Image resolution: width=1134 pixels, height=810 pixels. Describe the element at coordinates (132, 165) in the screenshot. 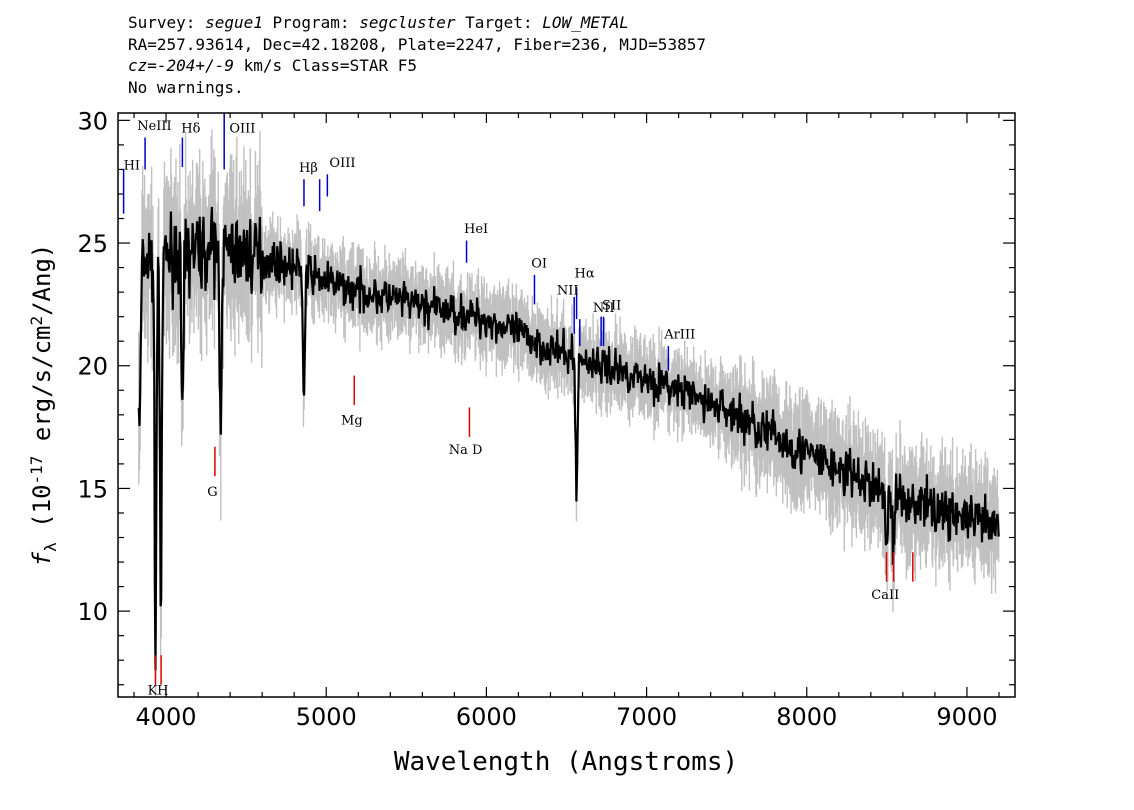

I see `emission-line-label: HI` at that location.